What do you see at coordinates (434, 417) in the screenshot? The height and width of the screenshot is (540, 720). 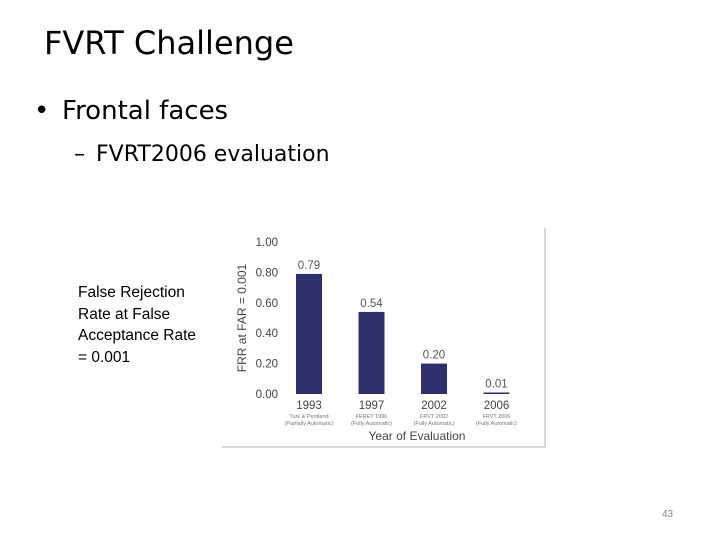 I see `x-tick-sublabel: FRVT 2002` at bounding box center [434, 417].